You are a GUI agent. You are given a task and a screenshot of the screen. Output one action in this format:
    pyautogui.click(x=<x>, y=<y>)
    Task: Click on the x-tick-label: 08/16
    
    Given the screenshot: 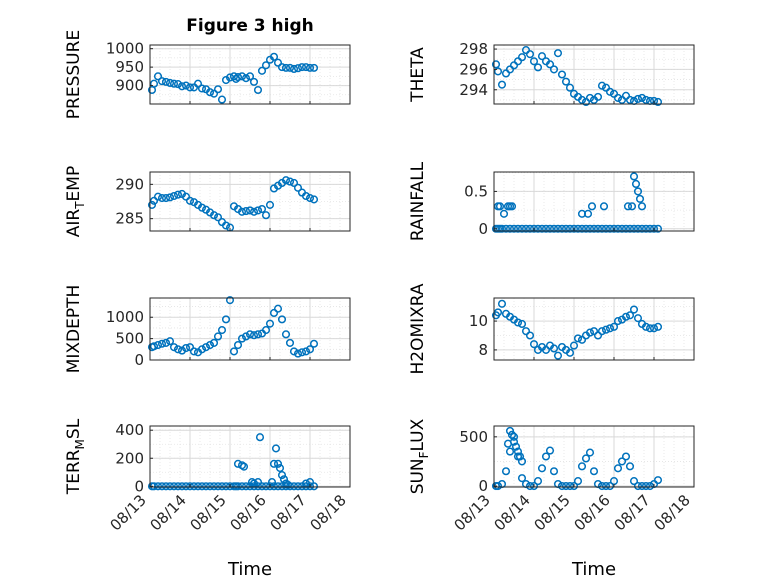 What is the action you would take?
    pyautogui.click(x=248, y=512)
    